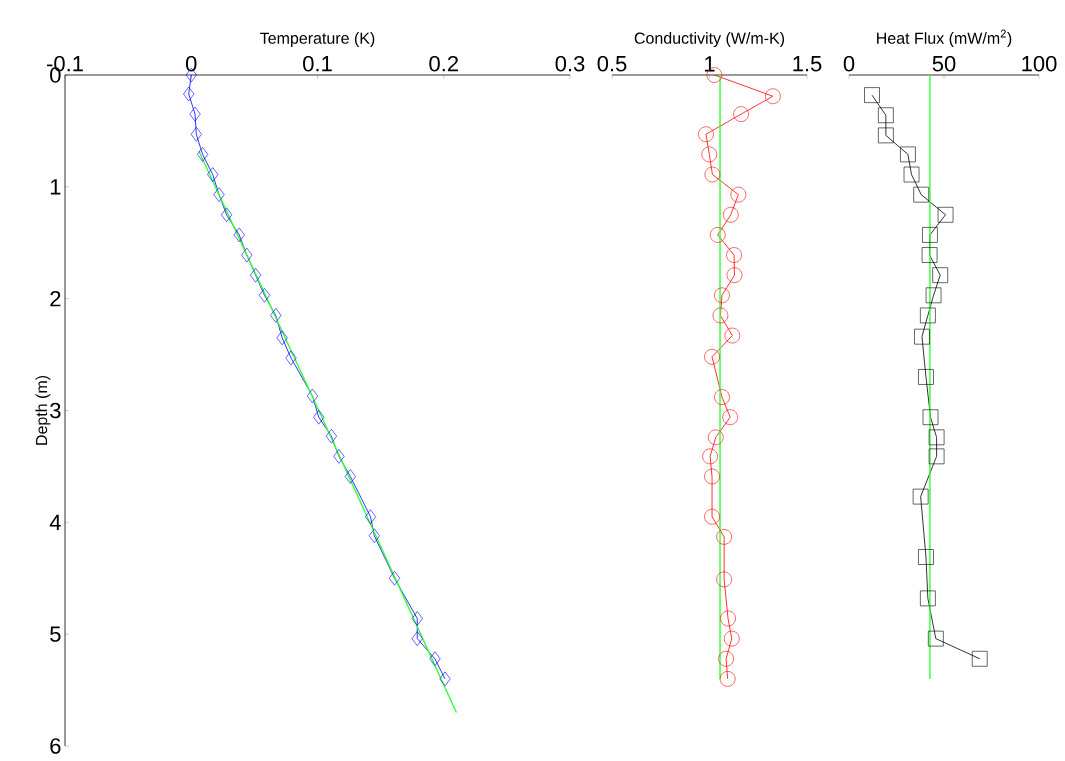  Describe the element at coordinates (944, 38) in the screenshot. I see `x-axis-title: Heat Flux (mW/m$^{2}$)` at that location.